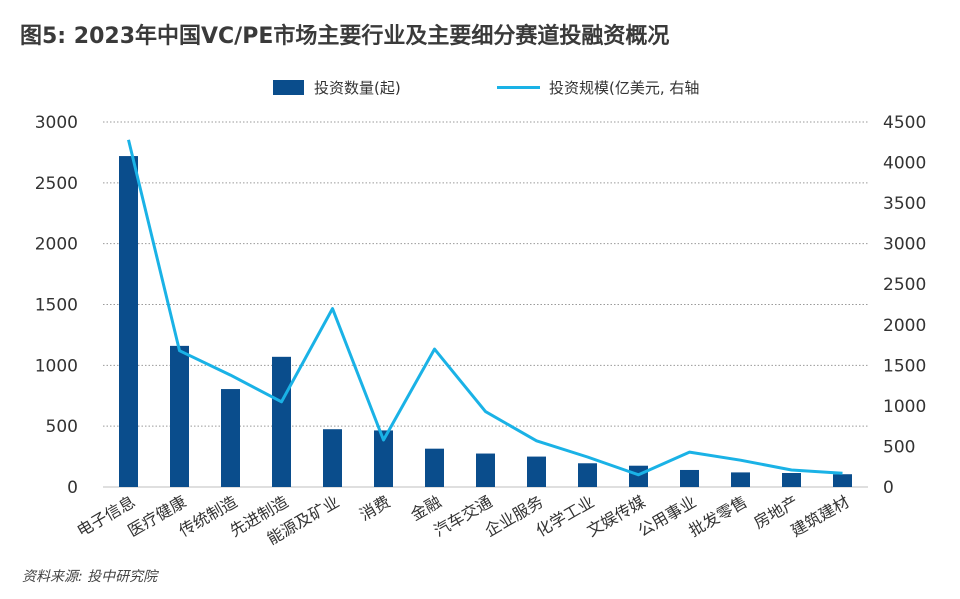 The width and height of the screenshot is (960, 599). Describe the element at coordinates (56, 123) in the screenshot. I see `left-tick-label: 3000` at that location.